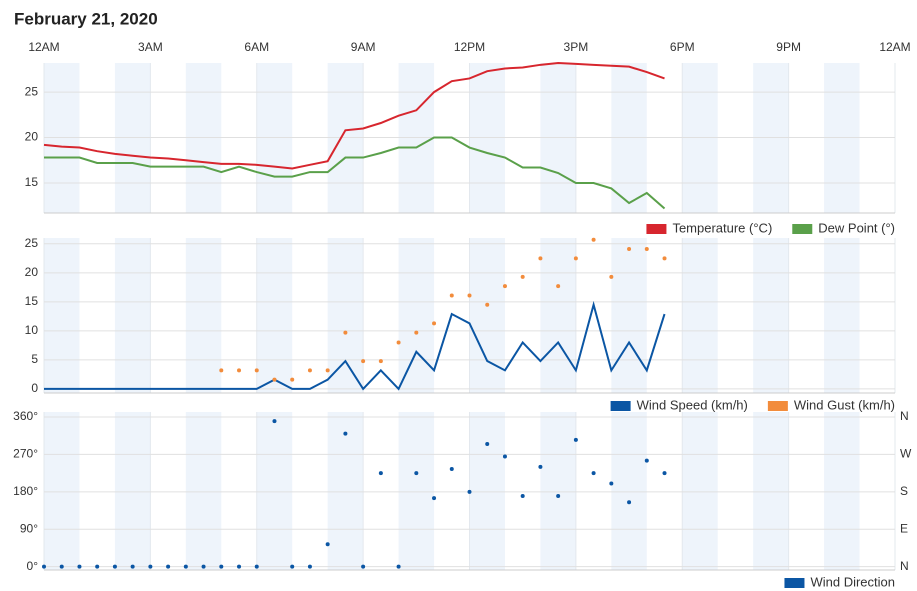 The height and width of the screenshot is (591, 917). What do you see at coordinates (86, 18) in the screenshot?
I see `chart-title: February 21, 2020` at bounding box center [86, 18].